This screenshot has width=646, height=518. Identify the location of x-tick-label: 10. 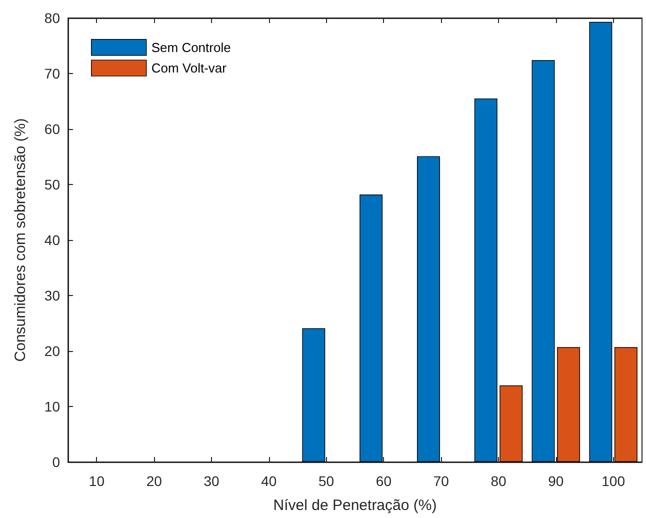
(96, 481).